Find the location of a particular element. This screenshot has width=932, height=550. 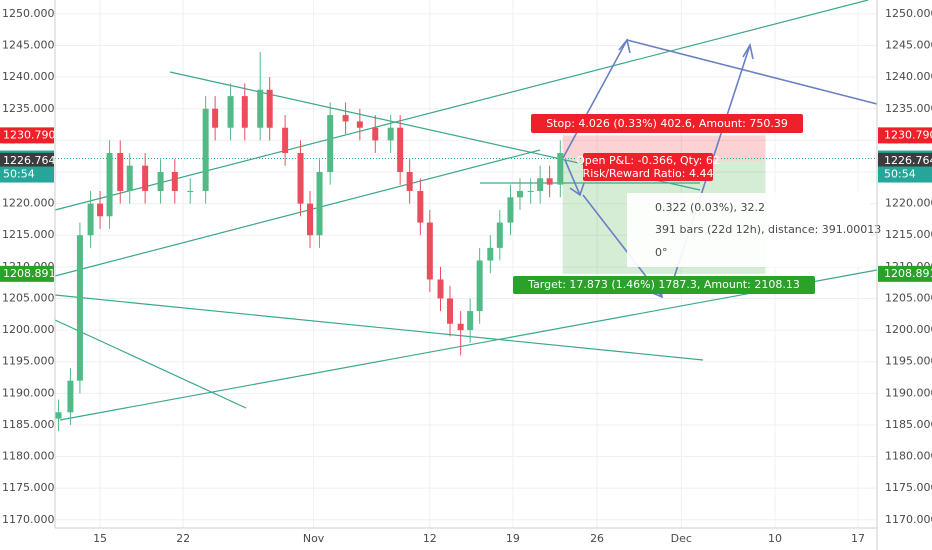

stop-label-box is located at coordinates (667, 123).